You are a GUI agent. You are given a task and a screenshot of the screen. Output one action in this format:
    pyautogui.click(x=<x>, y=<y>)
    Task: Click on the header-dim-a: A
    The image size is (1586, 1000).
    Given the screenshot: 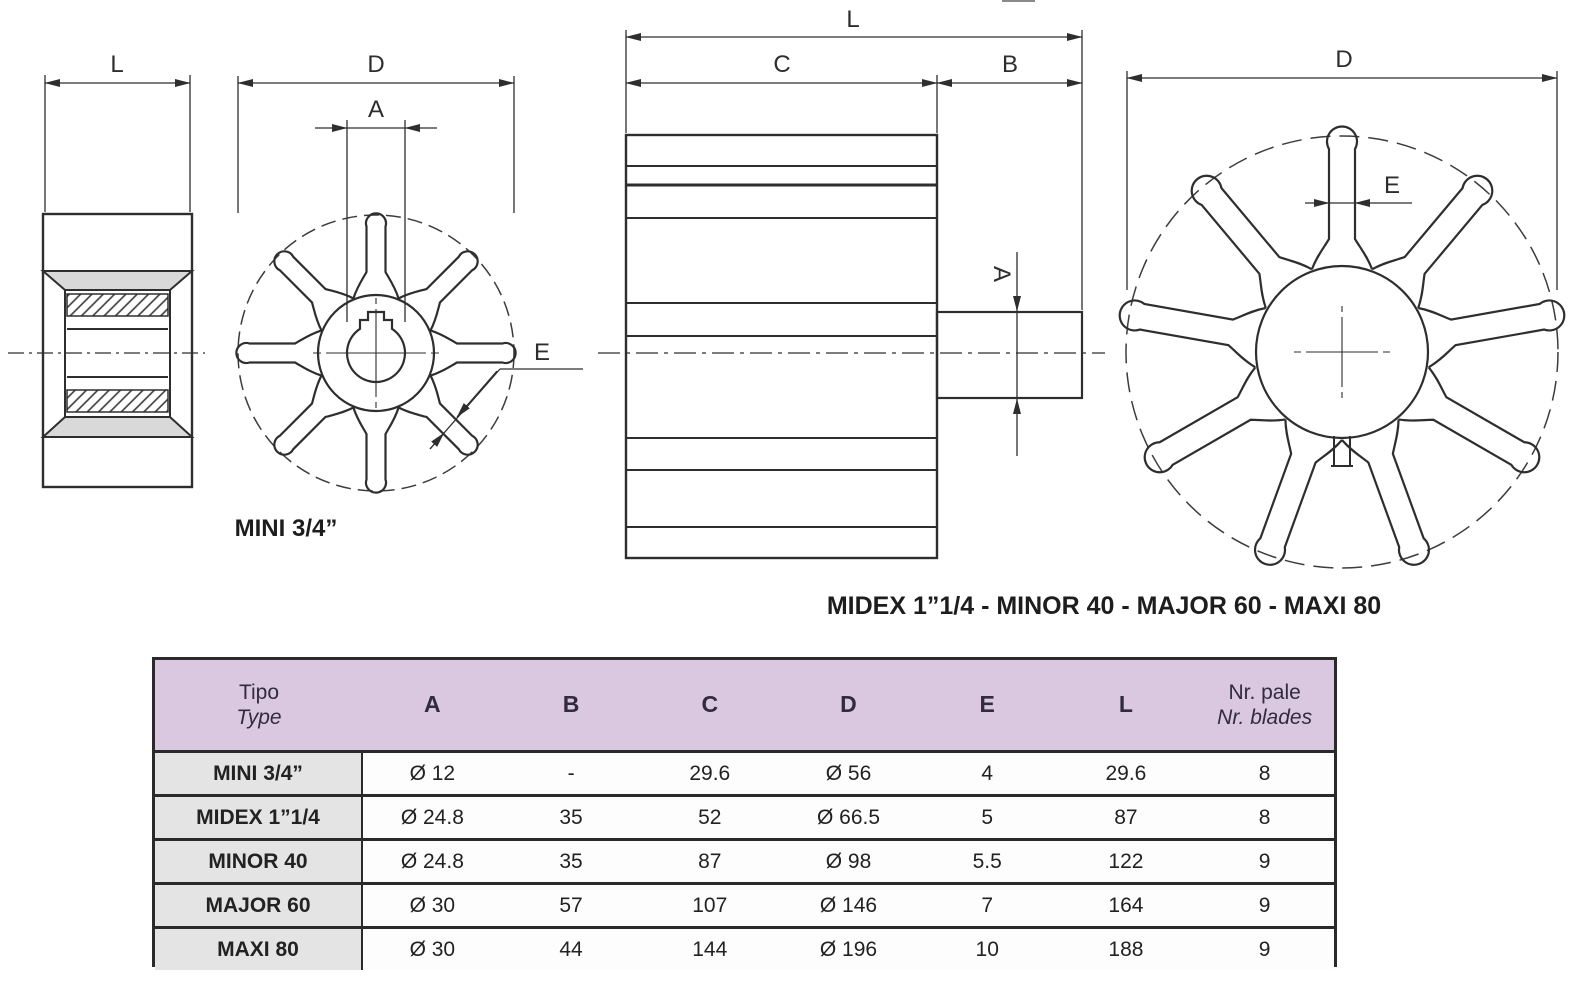 What is the action you would take?
    pyautogui.click(x=432, y=705)
    